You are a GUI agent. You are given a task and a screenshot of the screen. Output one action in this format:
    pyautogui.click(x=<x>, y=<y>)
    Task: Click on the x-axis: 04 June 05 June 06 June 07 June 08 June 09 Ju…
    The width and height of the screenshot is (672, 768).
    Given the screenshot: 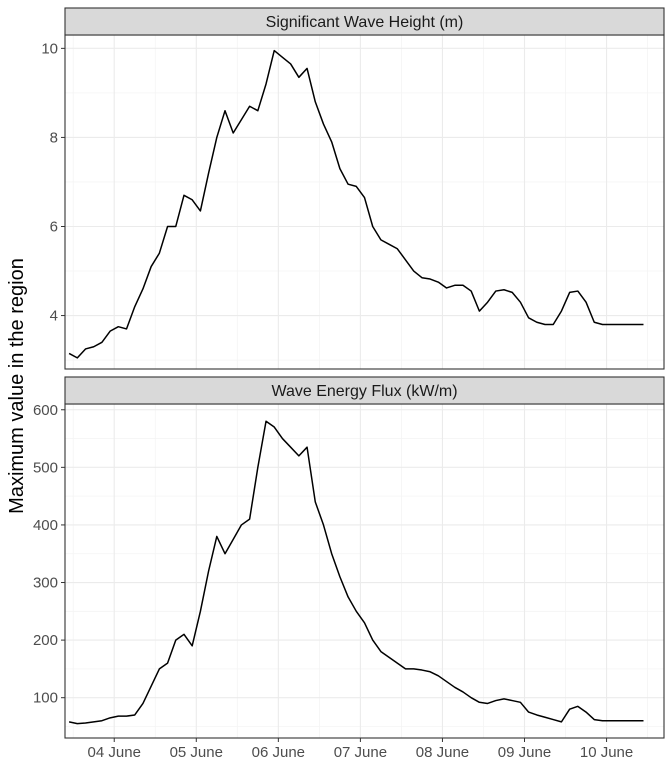 What is the action you would take?
    pyautogui.click(x=360, y=749)
    